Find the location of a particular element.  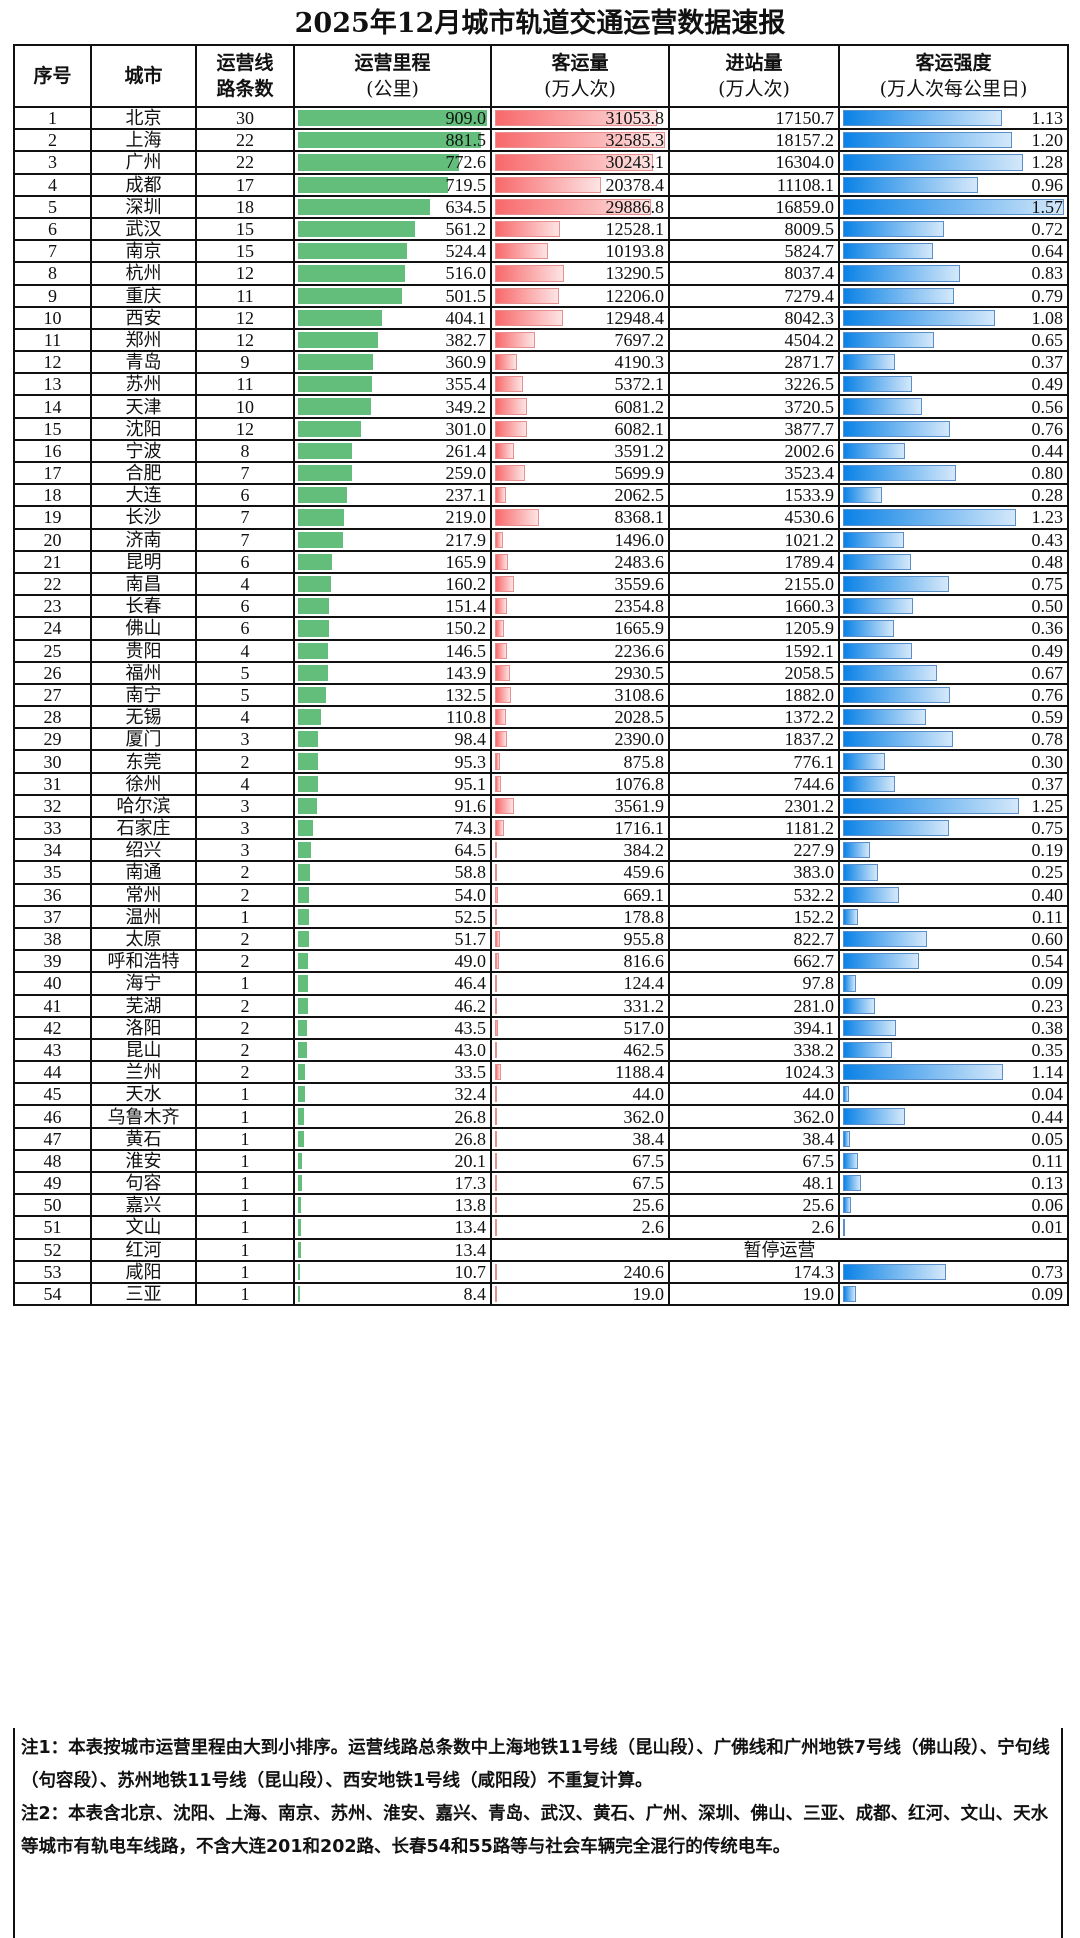

cell-length-value: 382.7 is located at coordinates (466, 339).